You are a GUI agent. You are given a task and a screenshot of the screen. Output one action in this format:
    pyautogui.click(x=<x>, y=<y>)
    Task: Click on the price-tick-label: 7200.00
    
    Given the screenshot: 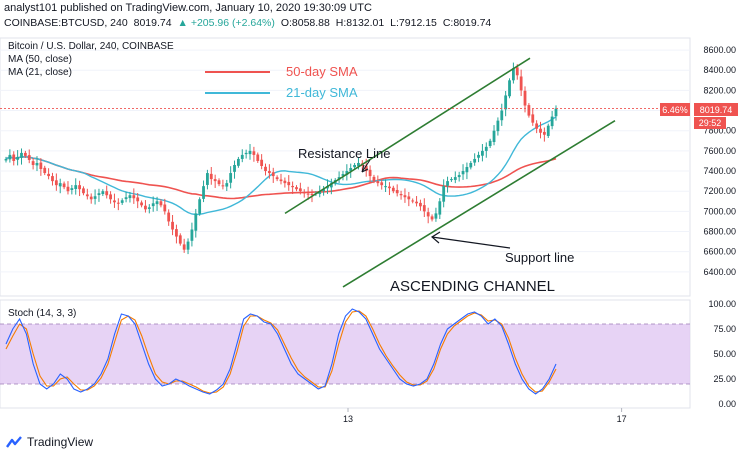 What is the action you would take?
    pyautogui.click(x=719, y=191)
    